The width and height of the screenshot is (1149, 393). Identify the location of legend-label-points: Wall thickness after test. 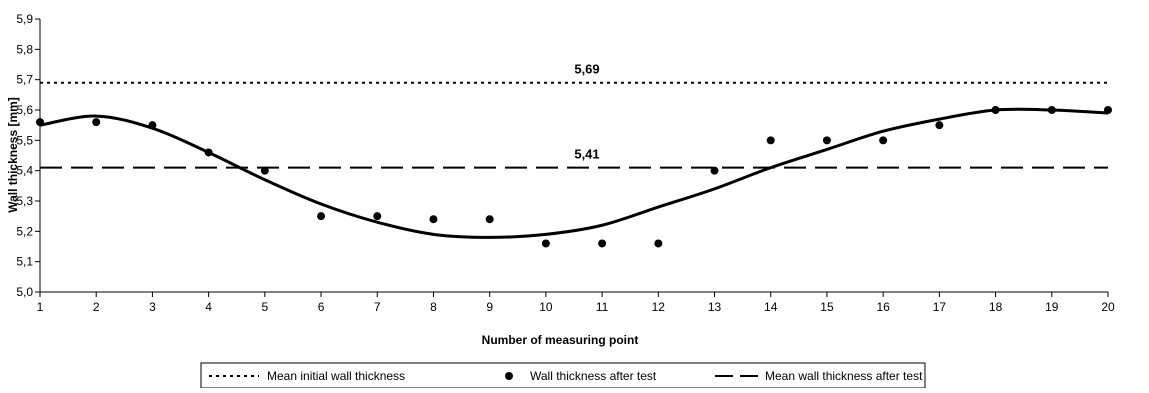
(593, 376).